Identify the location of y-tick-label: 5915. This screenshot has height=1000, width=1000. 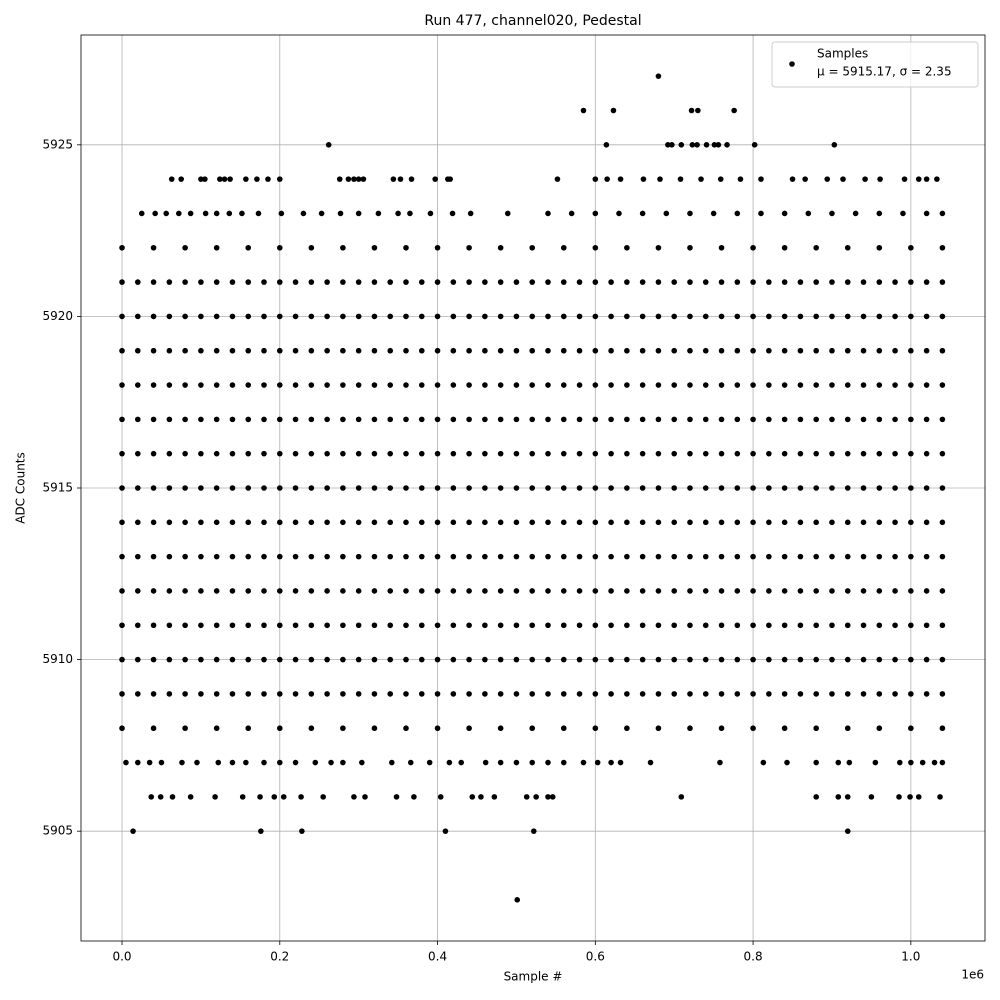
(57, 488).